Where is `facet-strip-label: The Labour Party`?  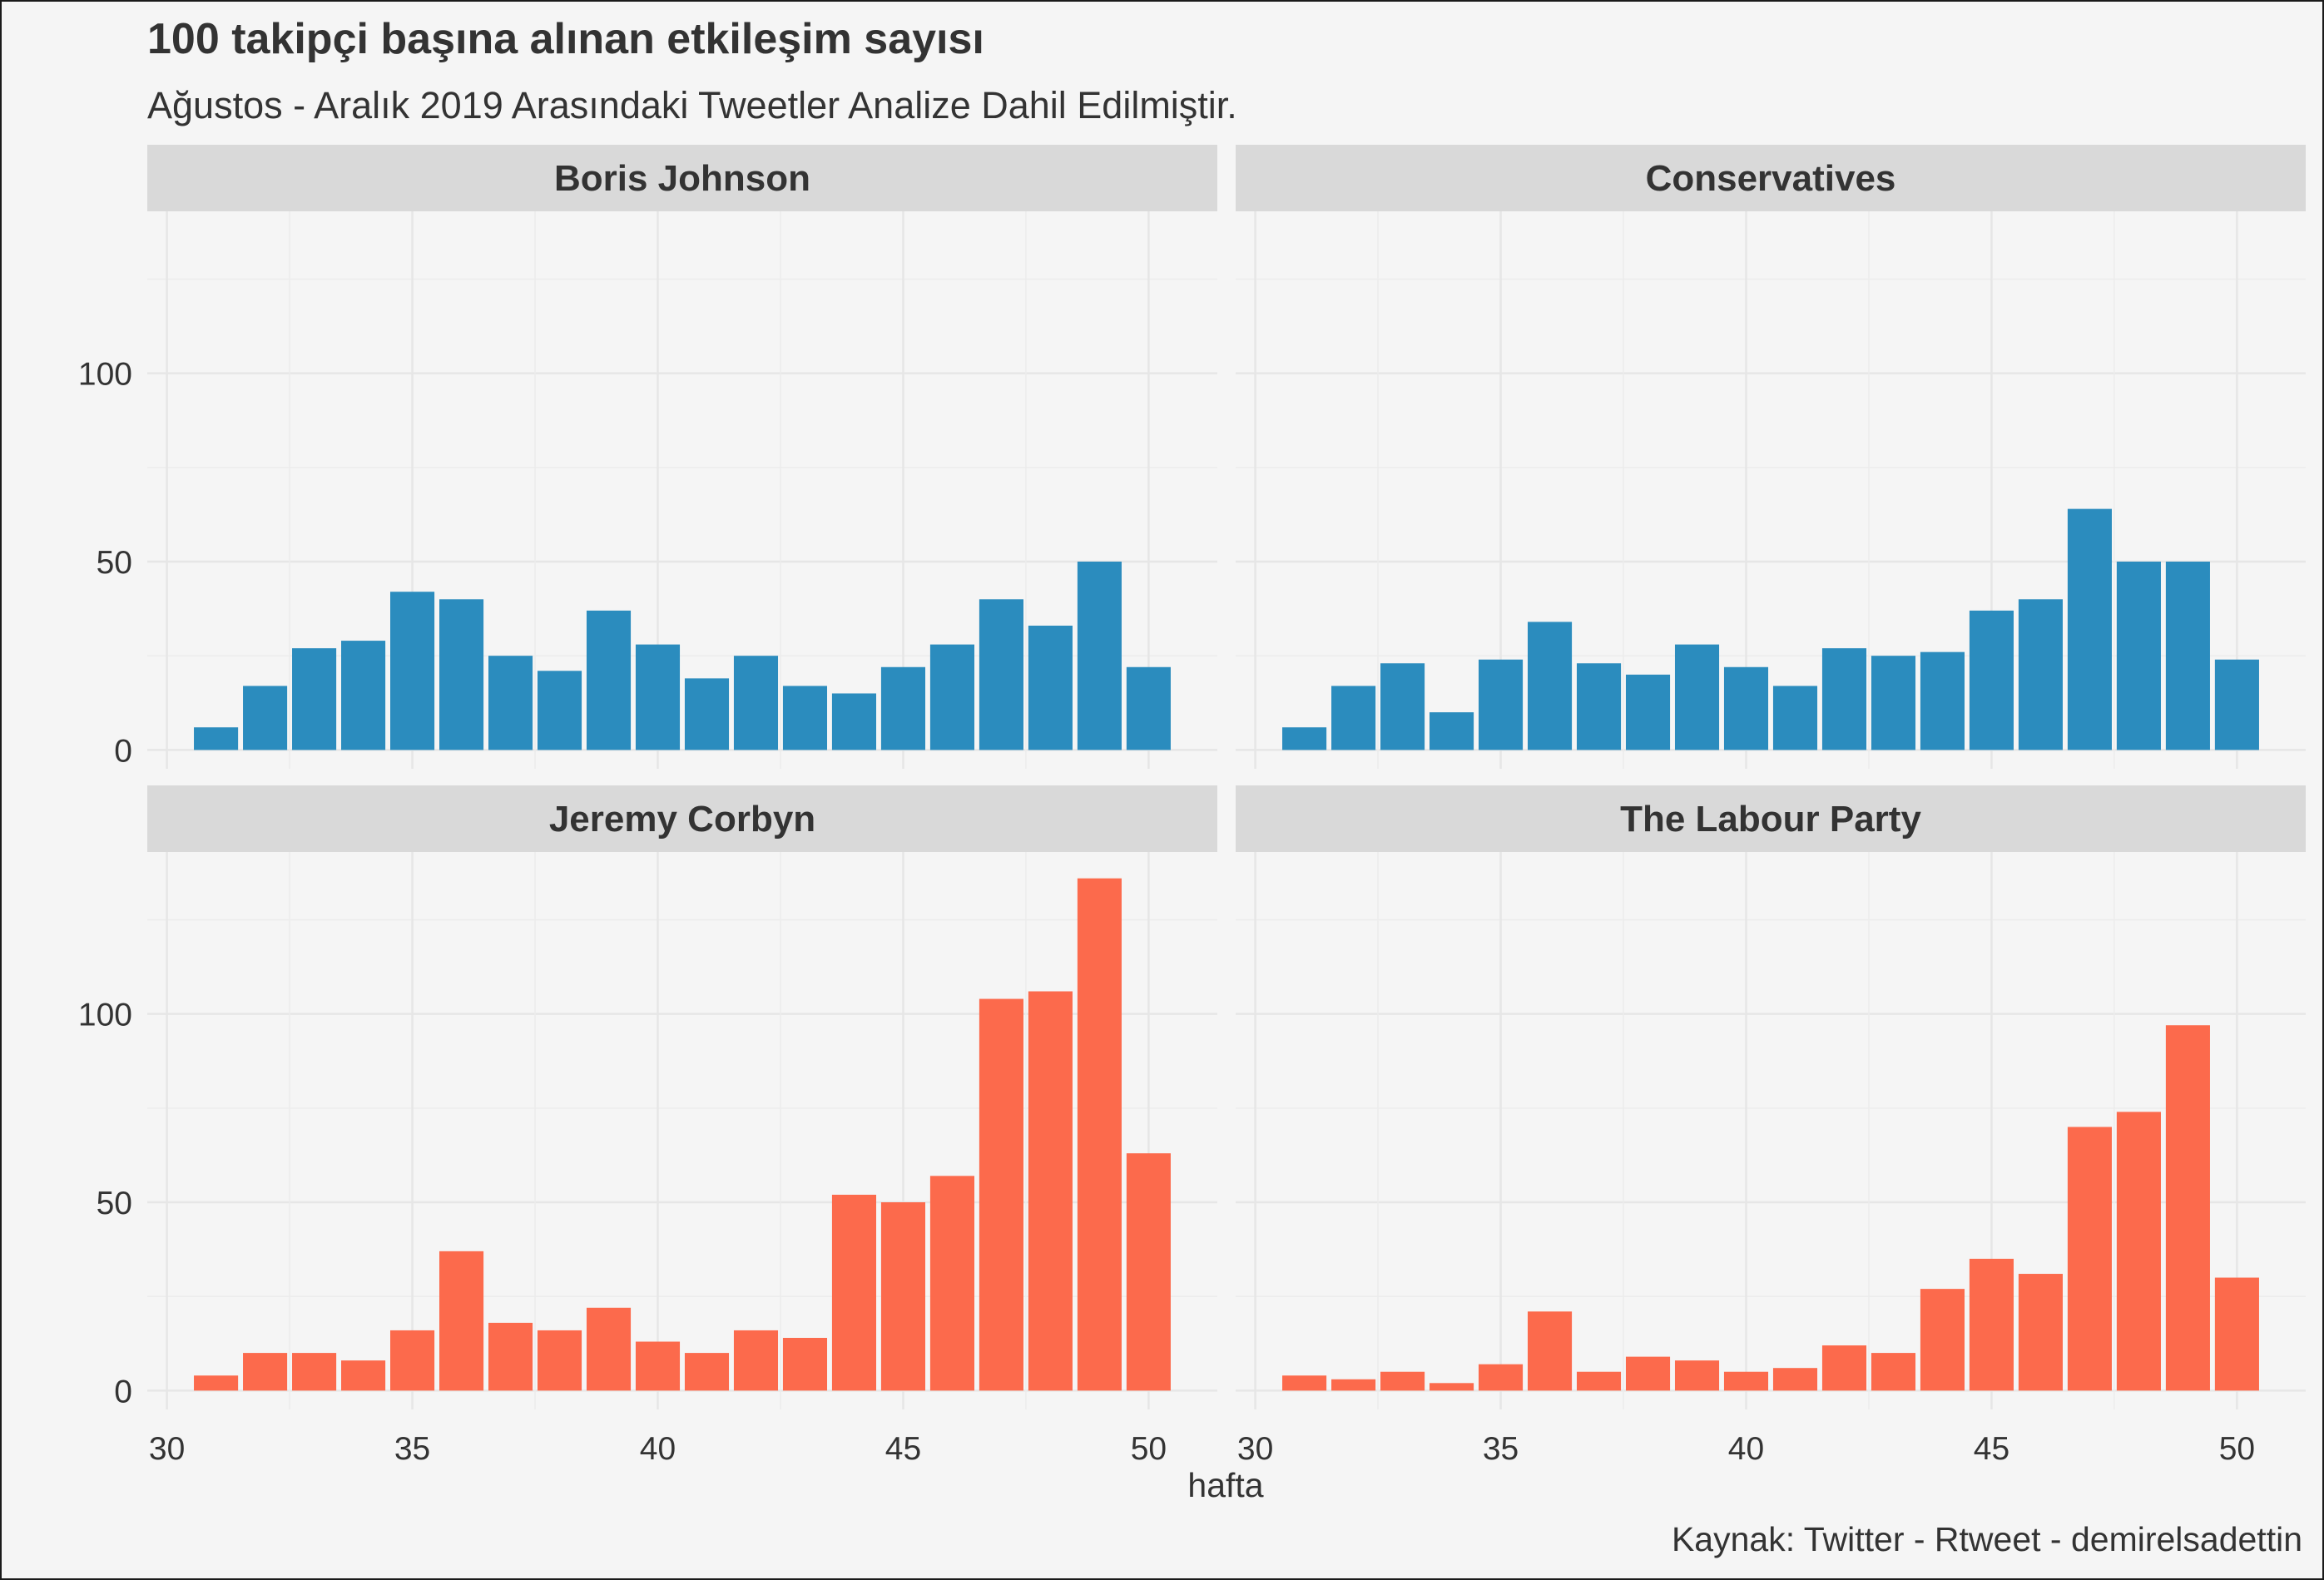 facet-strip-label: The Labour Party is located at coordinates (1771, 819).